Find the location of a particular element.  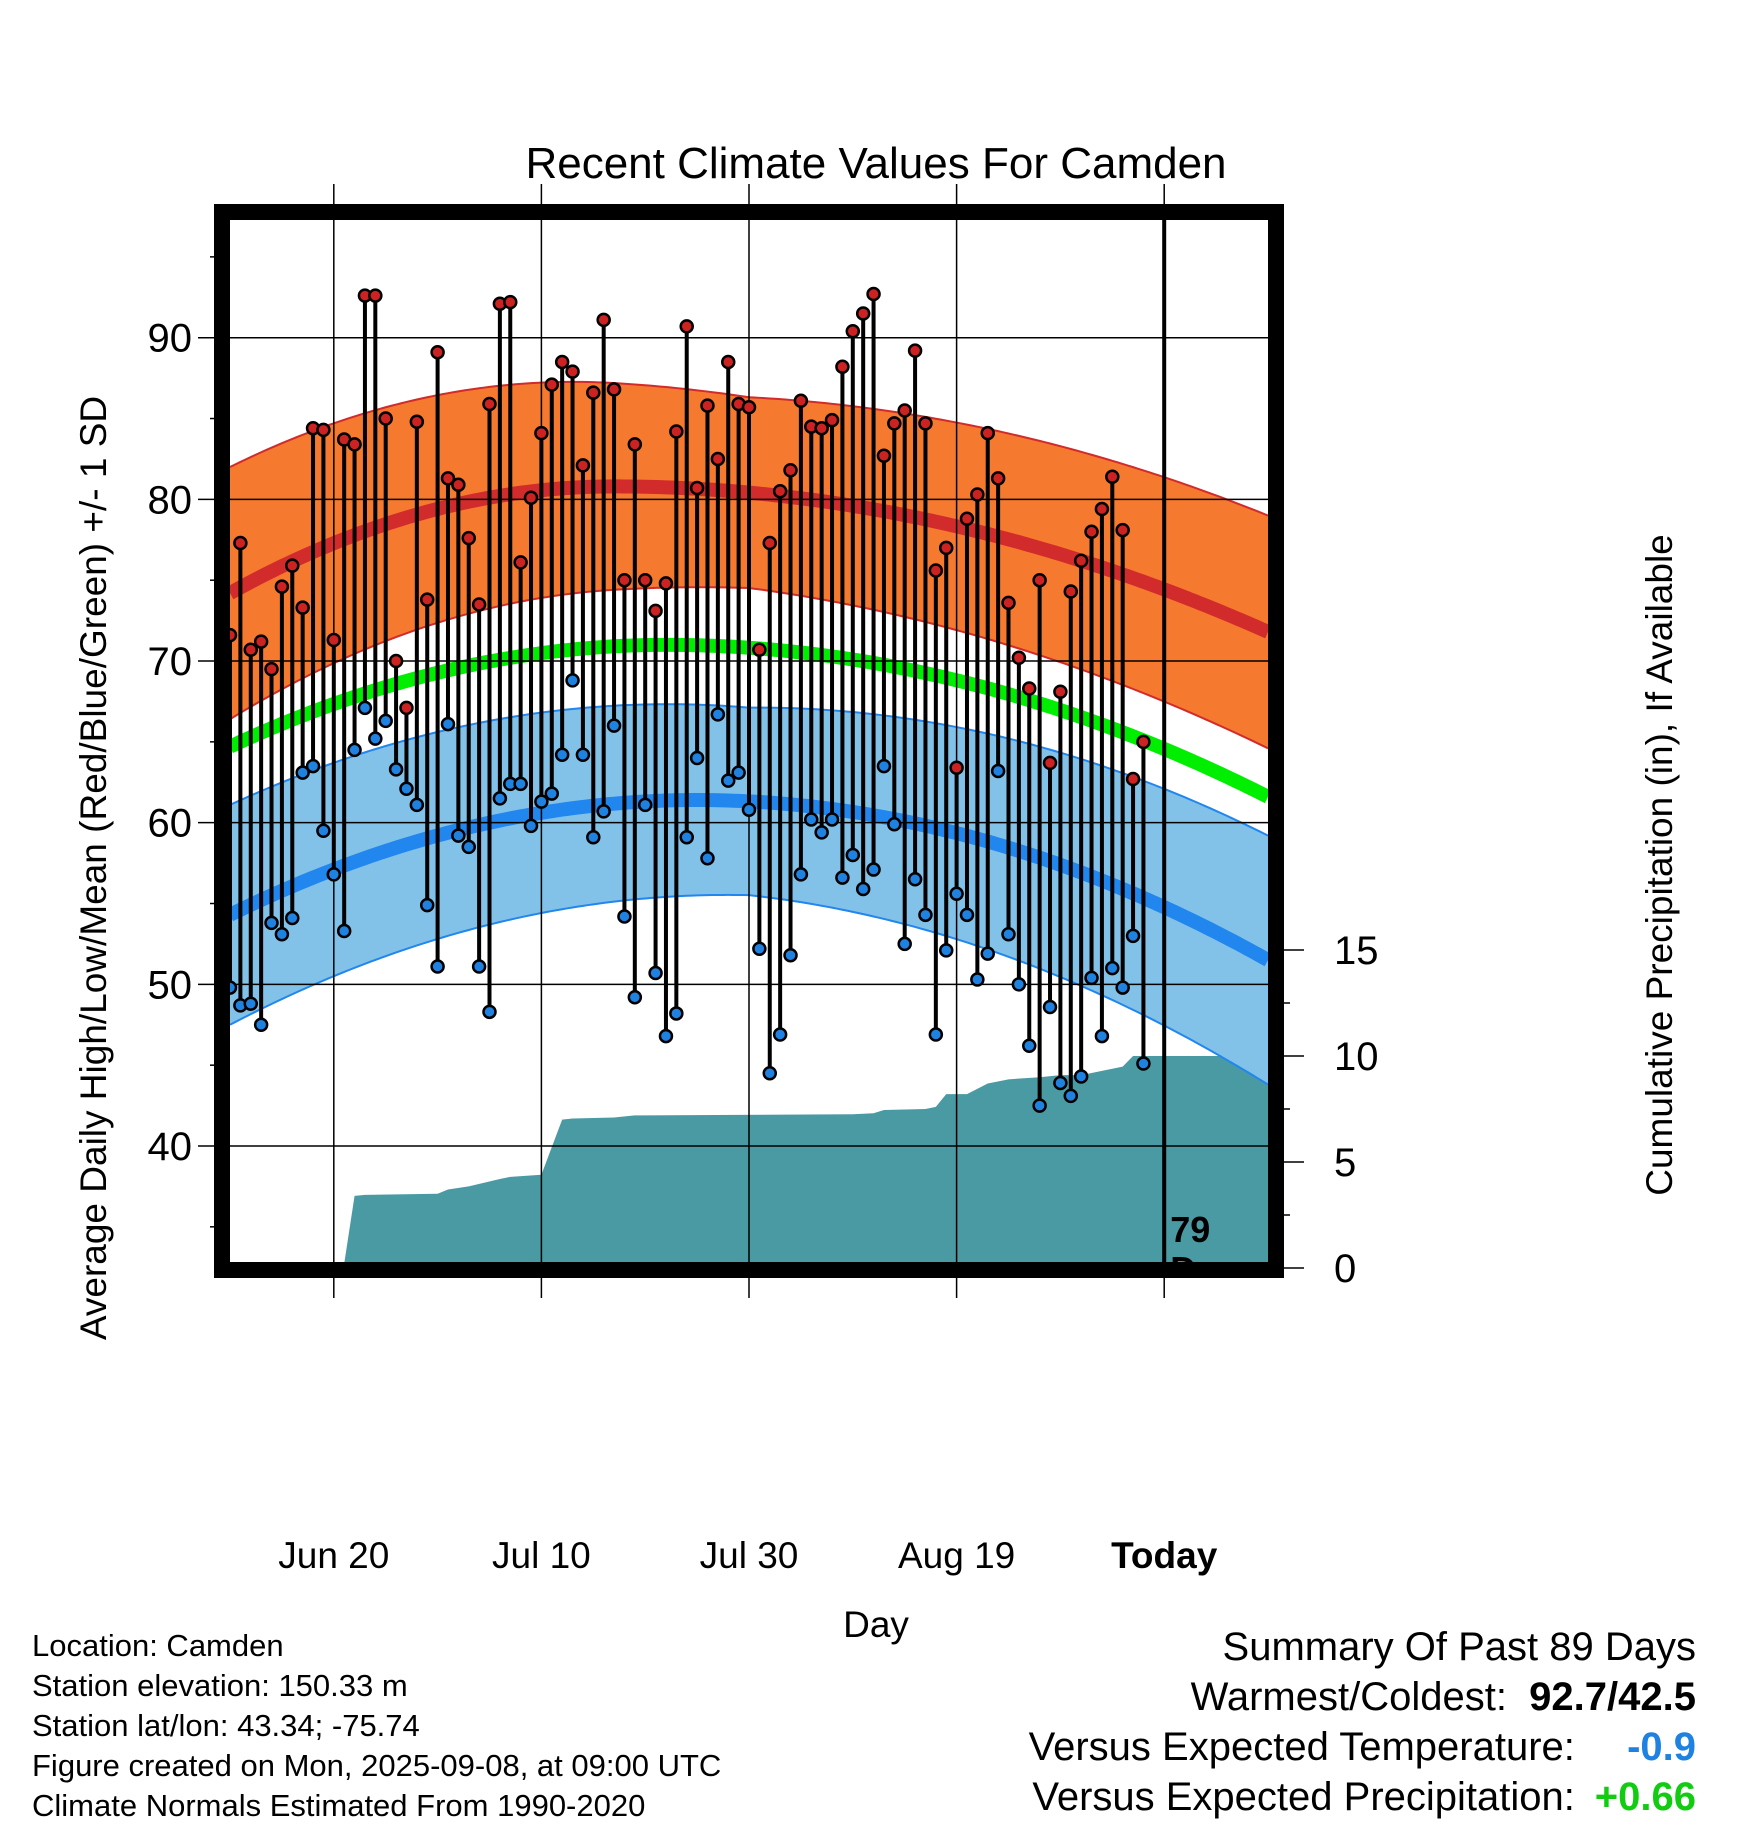

latlon-text: Station lat/lon: 43.34; -75.74 is located at coordinates (226, 1725).